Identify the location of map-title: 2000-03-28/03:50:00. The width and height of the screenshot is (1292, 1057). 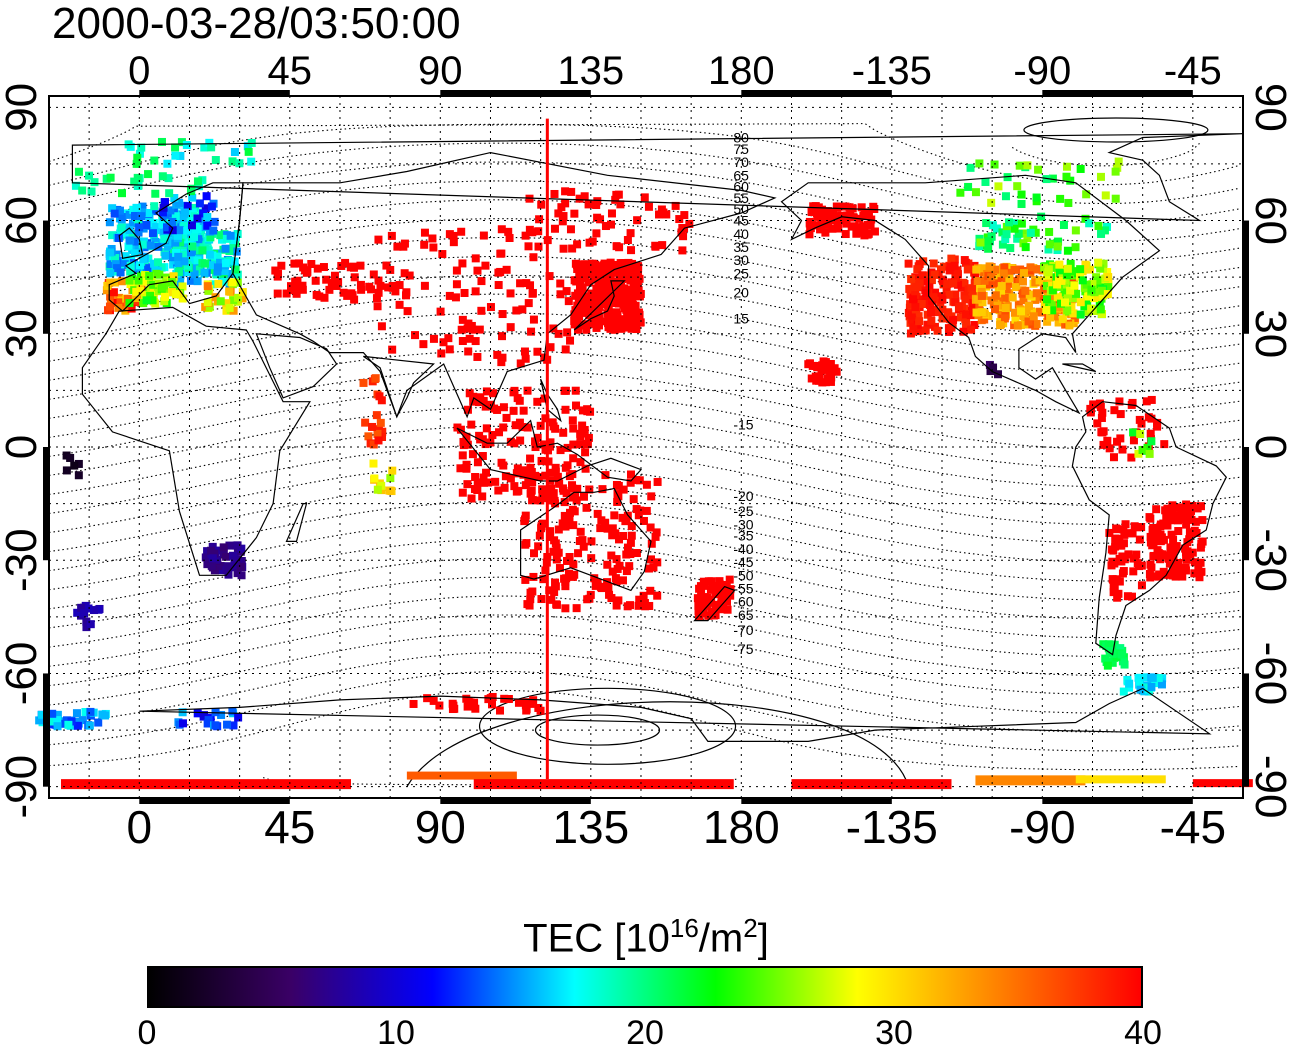
(256, 24).